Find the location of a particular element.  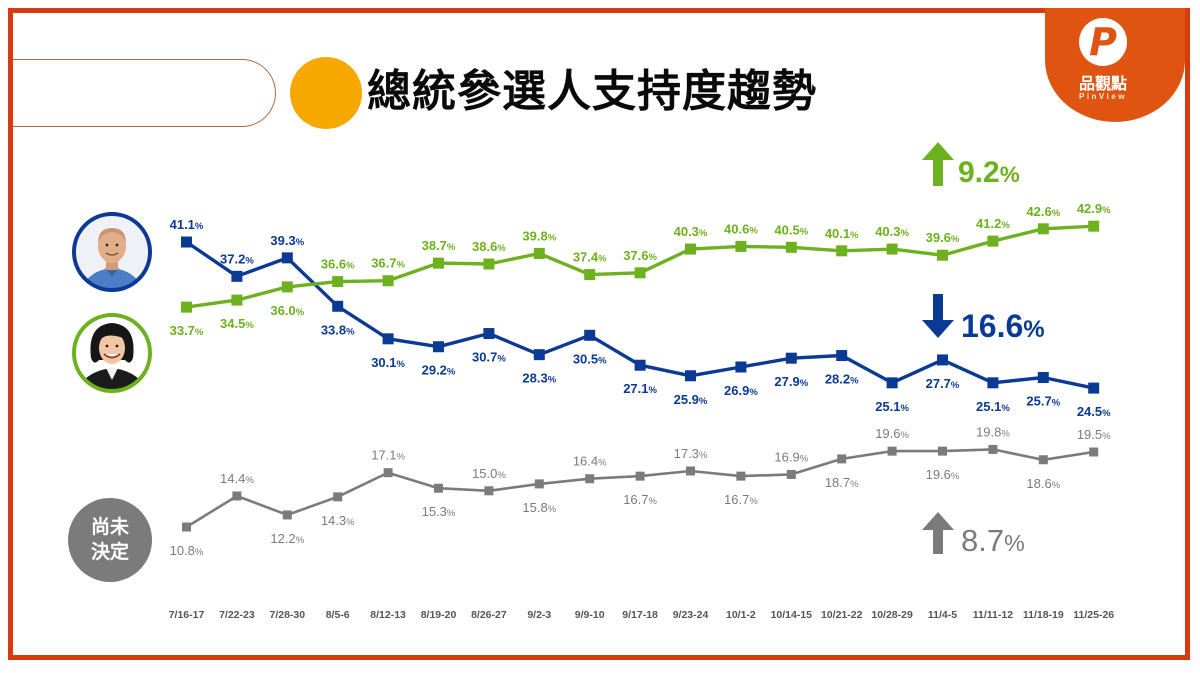

data-point-label: 14.3% is located at coordinates (338, 520).